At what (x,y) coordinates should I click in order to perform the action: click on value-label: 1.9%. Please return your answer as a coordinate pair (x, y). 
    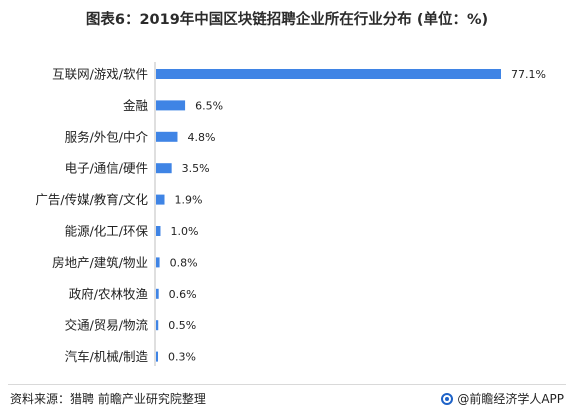
    Looking at the image, I should click on (189, 200).